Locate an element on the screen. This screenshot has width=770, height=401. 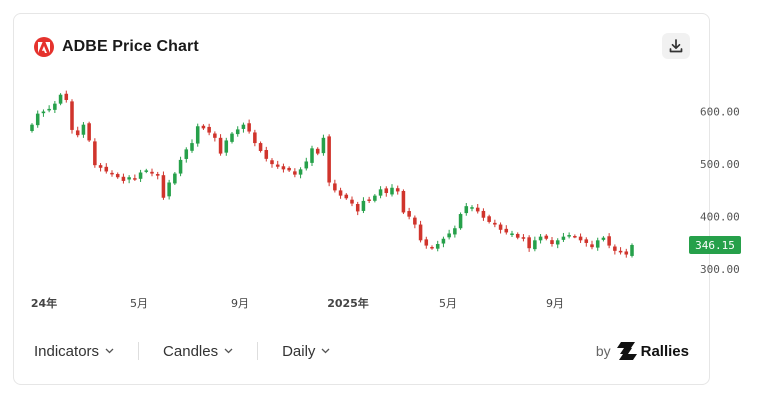
chart-title: ADBE Price Chart is located at coordinates (130, 46).